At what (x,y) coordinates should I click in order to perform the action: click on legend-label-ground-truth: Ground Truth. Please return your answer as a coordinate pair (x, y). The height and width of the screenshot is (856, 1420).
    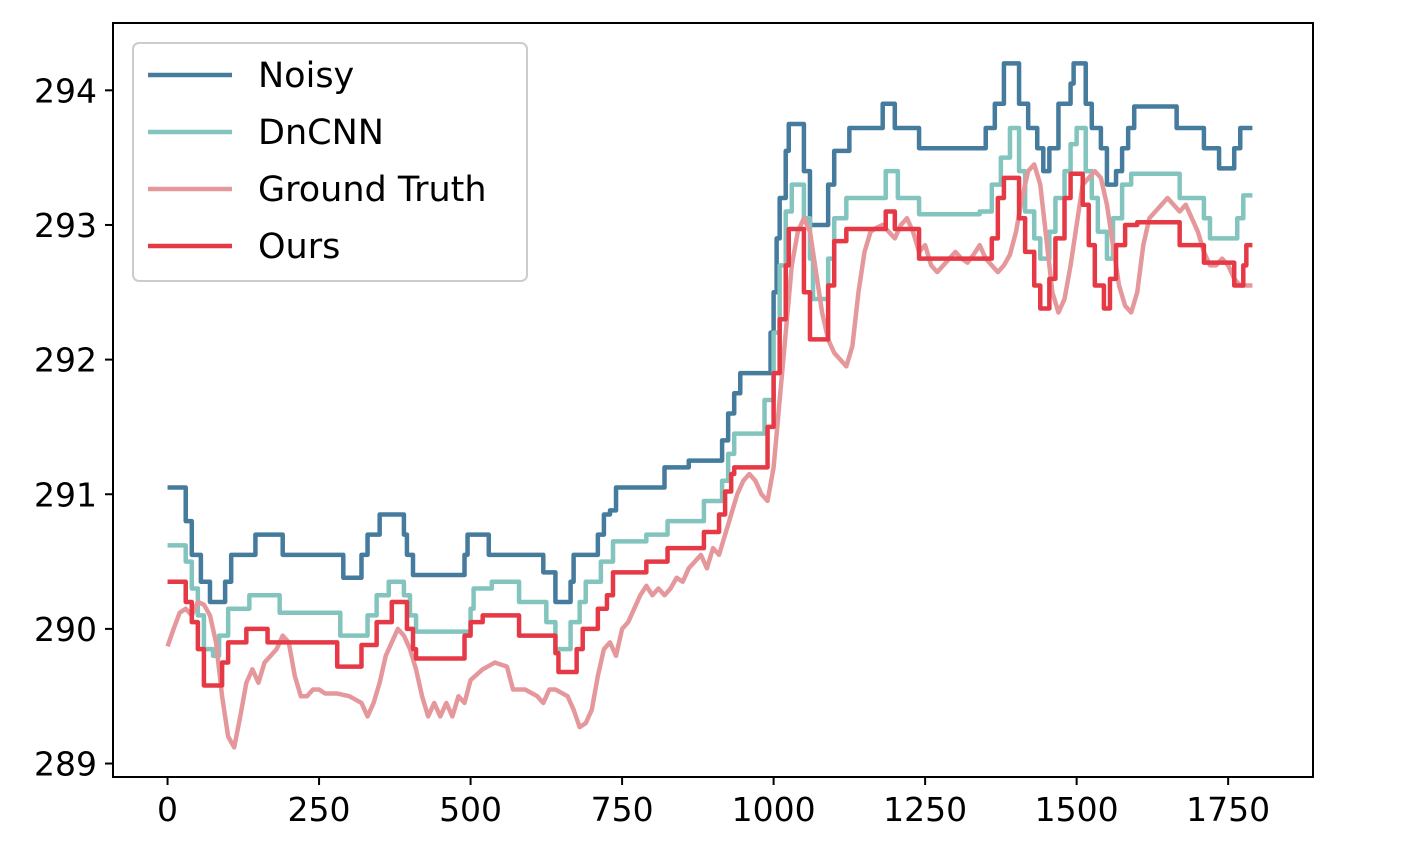
    Looking at the image, I should click on (372, 190).